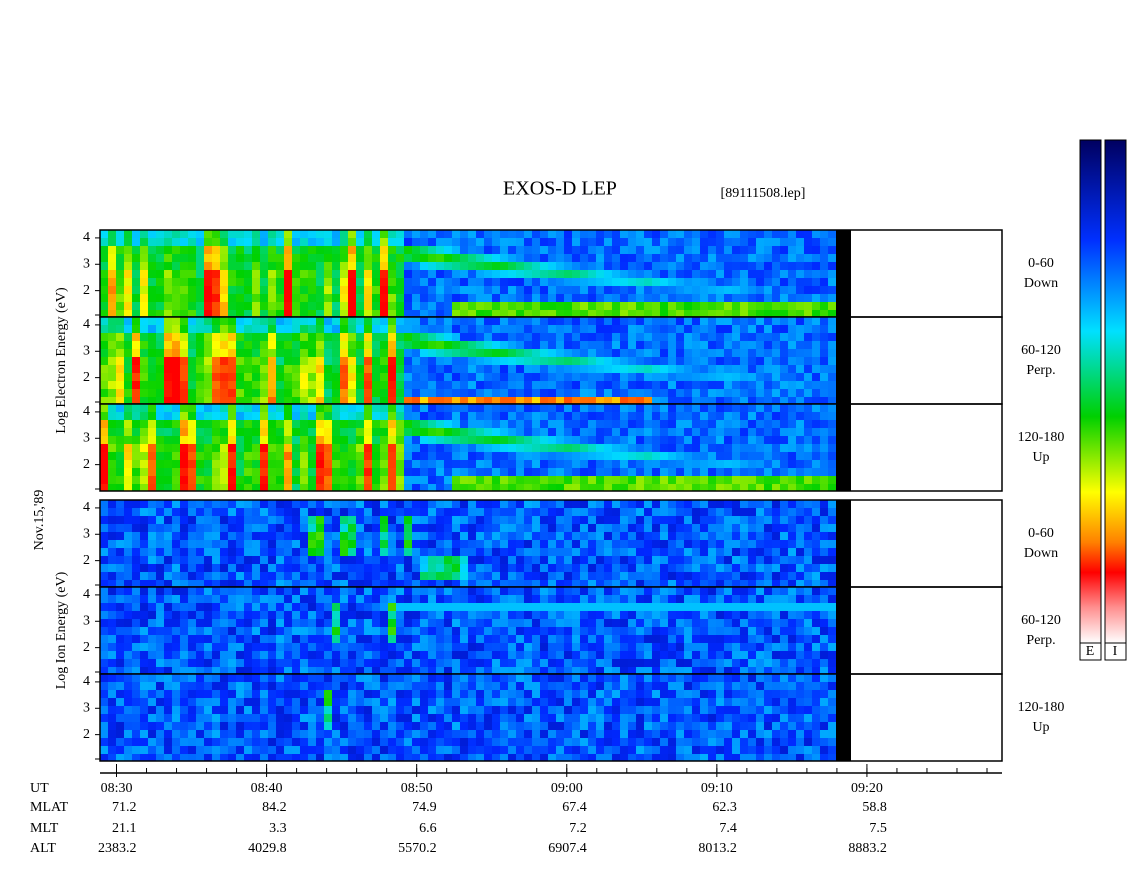 The image size is (1130, 875). Describe the element at coordinates (86, 377) in the screenshot. I see `y-tick-label: 2` at that location.